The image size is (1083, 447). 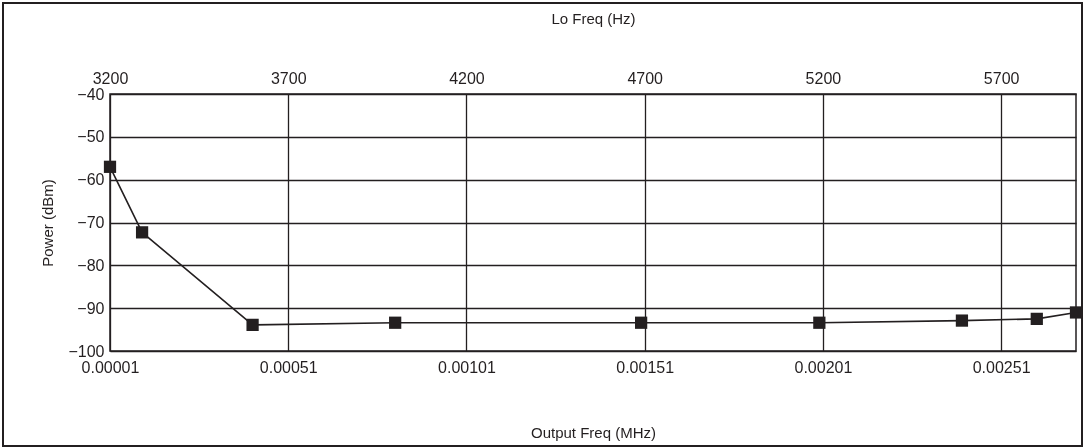 I want to click on y-tick-label: −40, so click(x=91, y=94).